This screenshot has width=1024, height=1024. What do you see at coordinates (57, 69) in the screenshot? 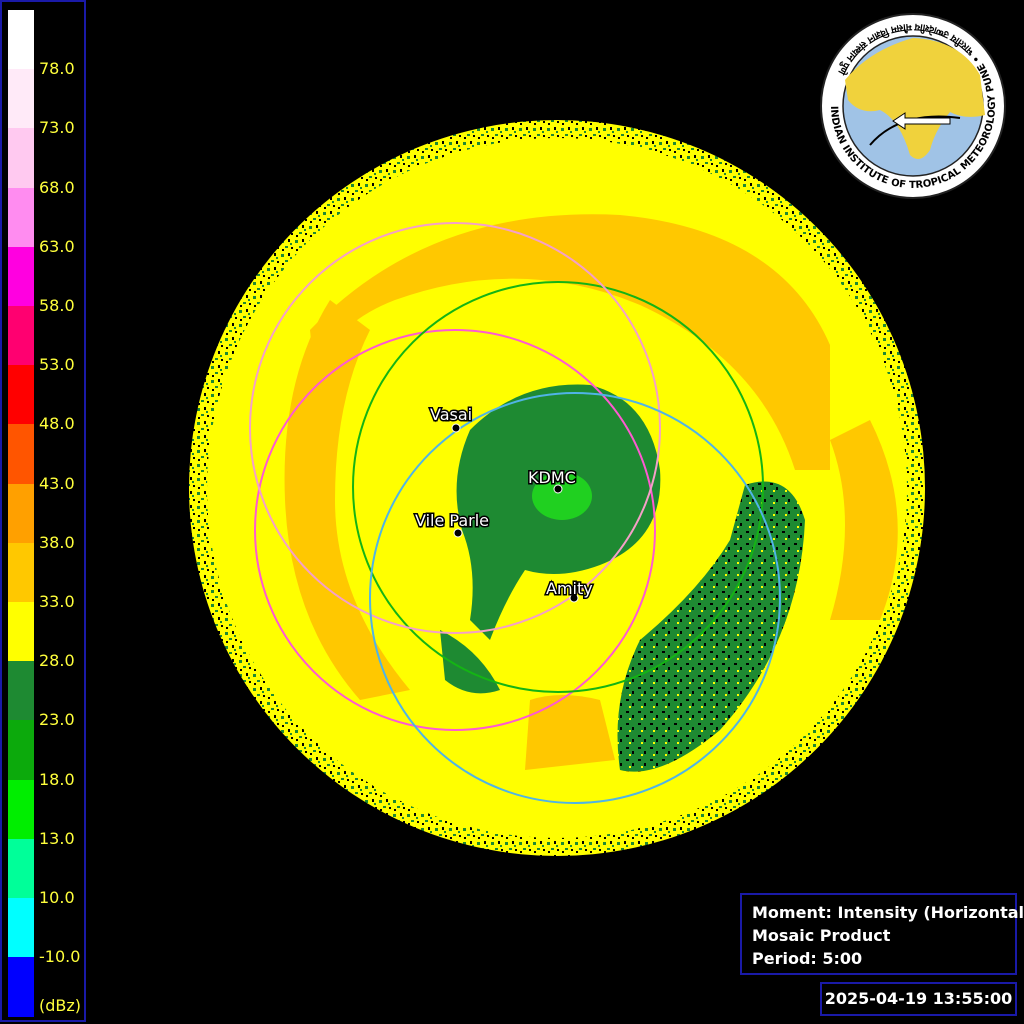
I see `legend-label: 78.0` at bounding box center [57, 69].